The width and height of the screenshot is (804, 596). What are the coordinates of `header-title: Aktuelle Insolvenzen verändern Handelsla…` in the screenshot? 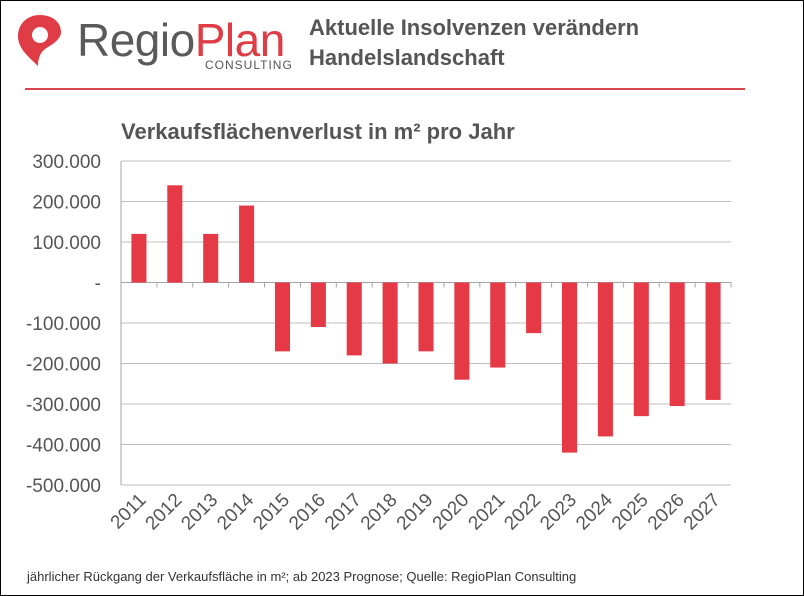 It's located at (549, 43).